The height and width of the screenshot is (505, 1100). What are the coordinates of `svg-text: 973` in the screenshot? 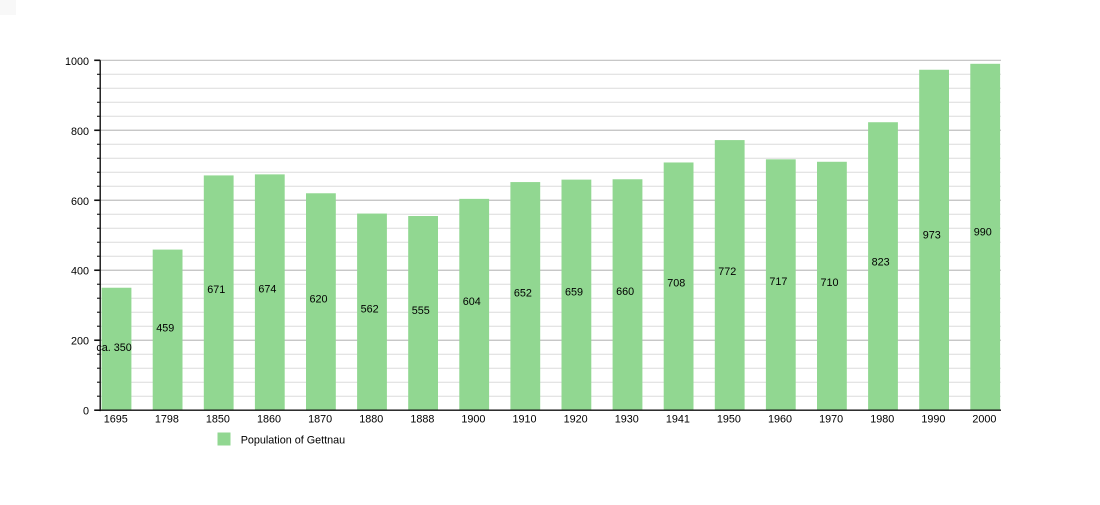 It's located at (932, 236).